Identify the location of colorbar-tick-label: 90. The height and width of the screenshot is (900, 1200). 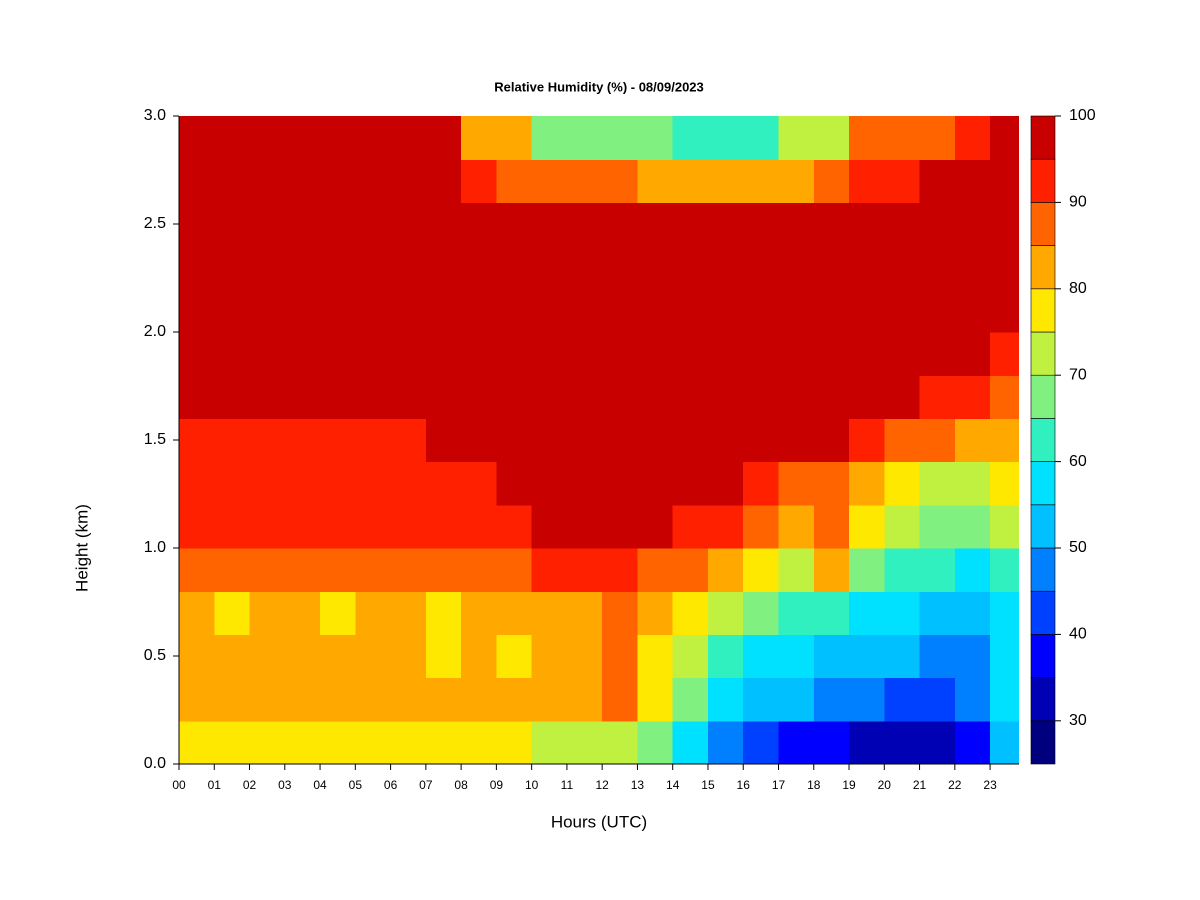
(1078, 202).